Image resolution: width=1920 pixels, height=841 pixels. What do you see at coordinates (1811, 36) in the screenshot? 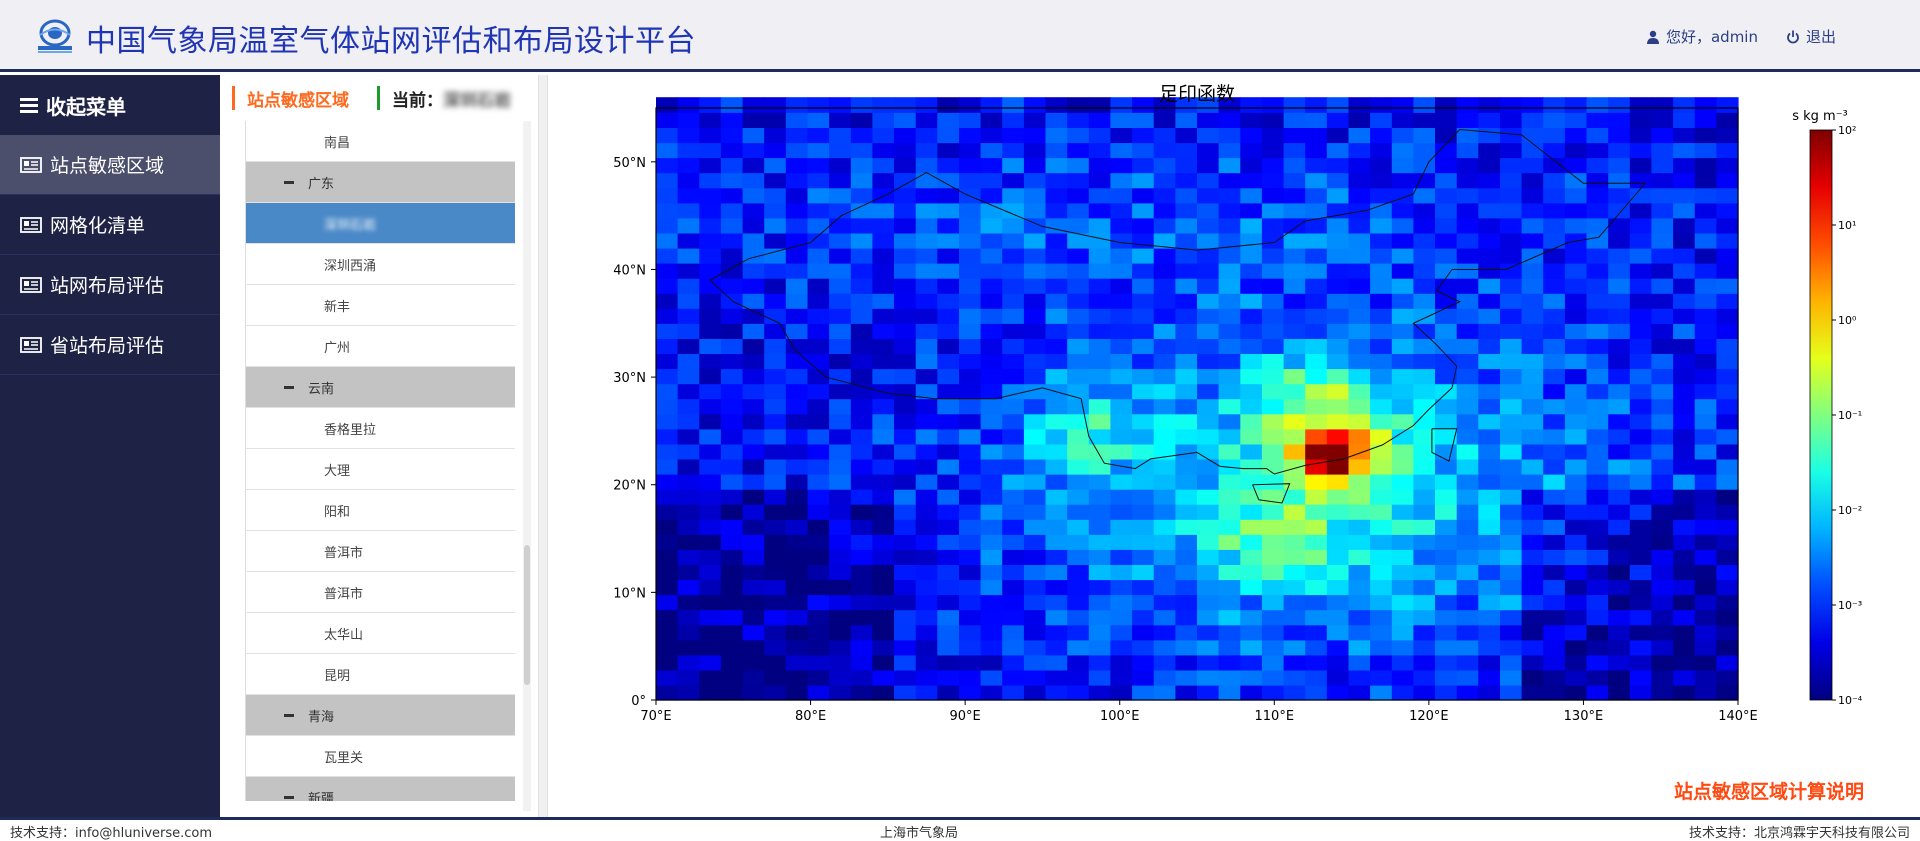
I see `logout-button: 退出` at bounding box center [1811, 36].